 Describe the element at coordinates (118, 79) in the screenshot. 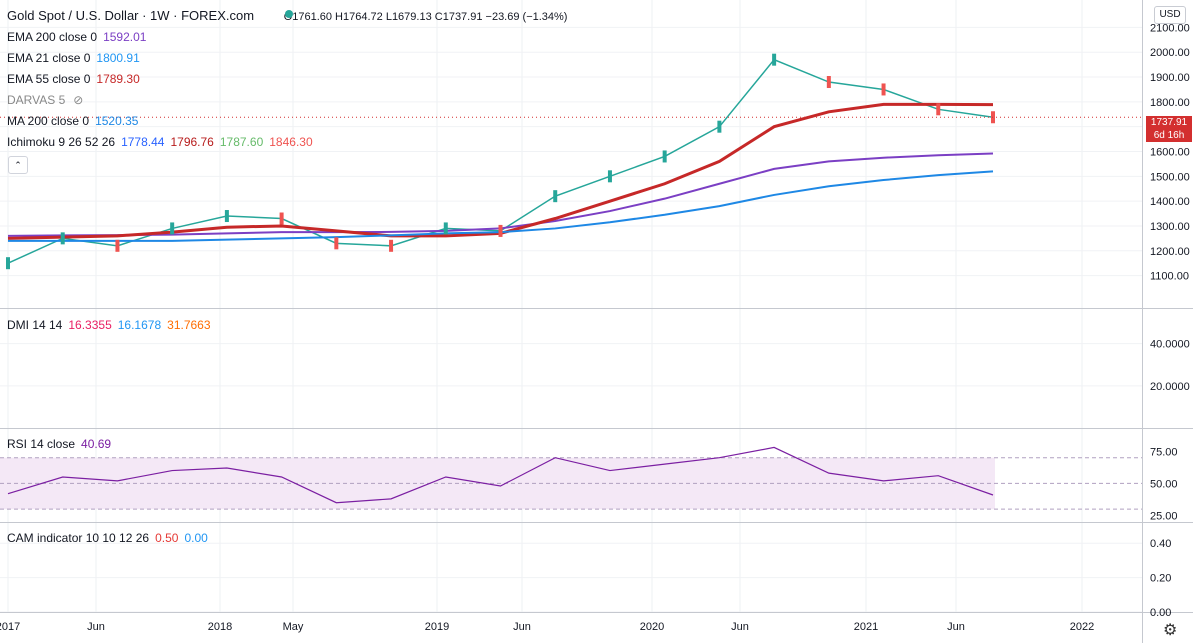

I see `ema55-value: 1789.30` at that location.